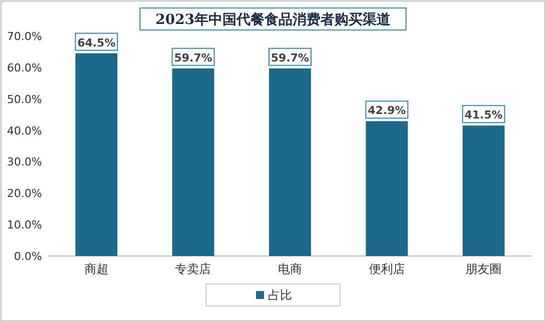  I want to click on y-tick-label: 60.0%, so click(24, 67).